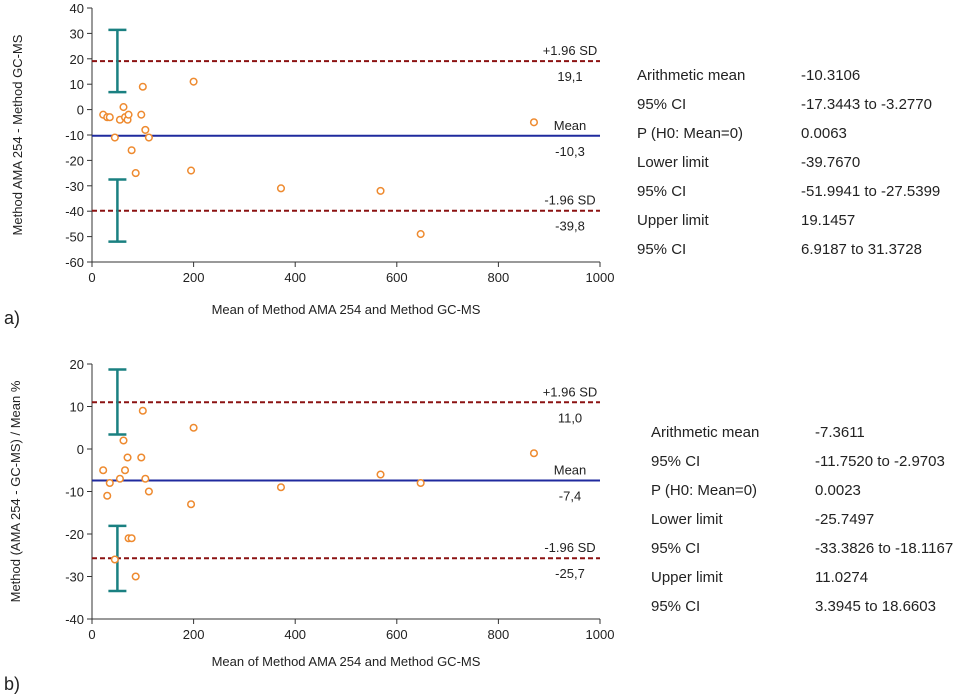 This screenshot has width=967, height=698. What do you see at coordinates (77, 84) in the screenshot?
I see `panel-a-y-tick-label: 10` at bounding box center [77, 84].